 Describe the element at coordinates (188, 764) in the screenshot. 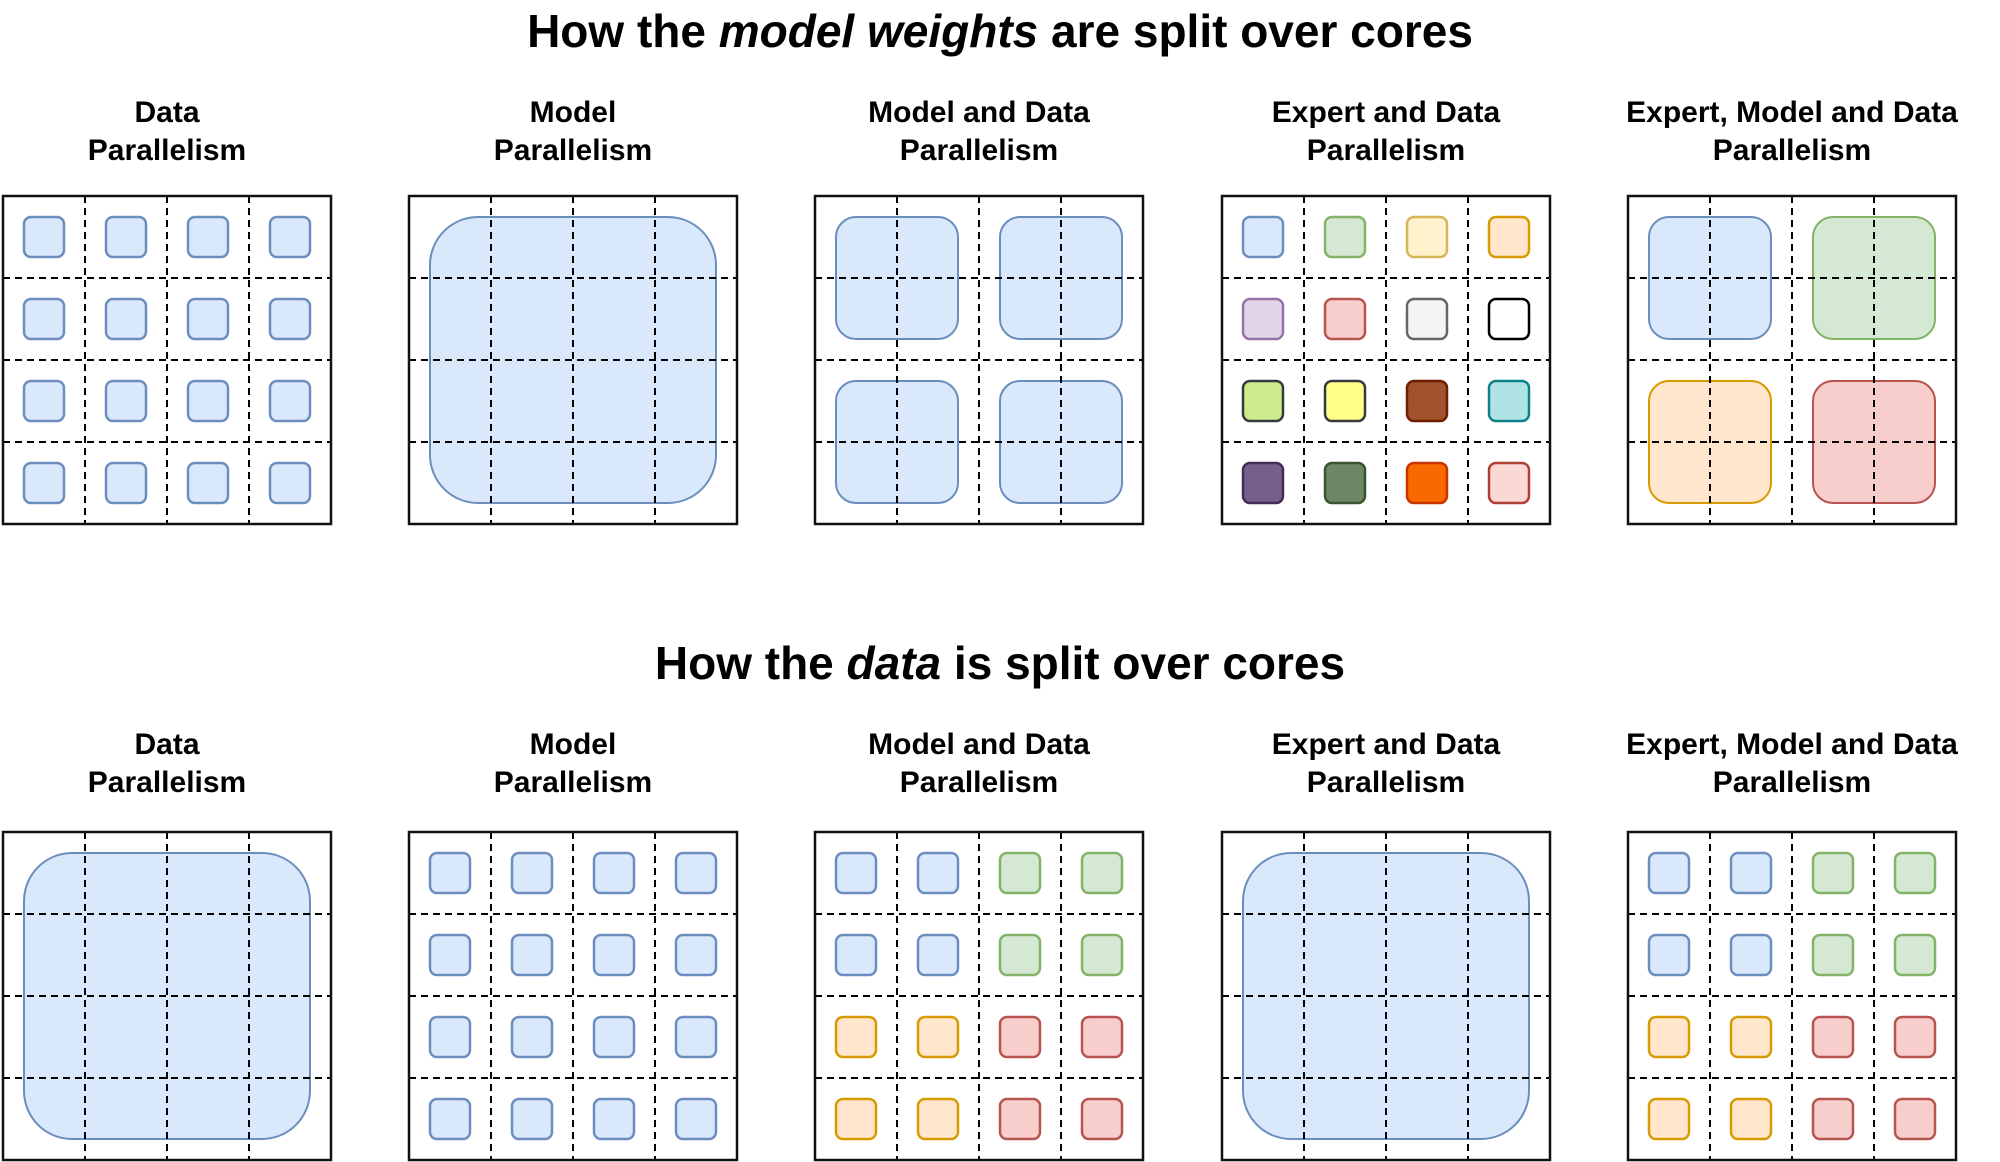

I see `panel-label: Data Parallelism` at that location.